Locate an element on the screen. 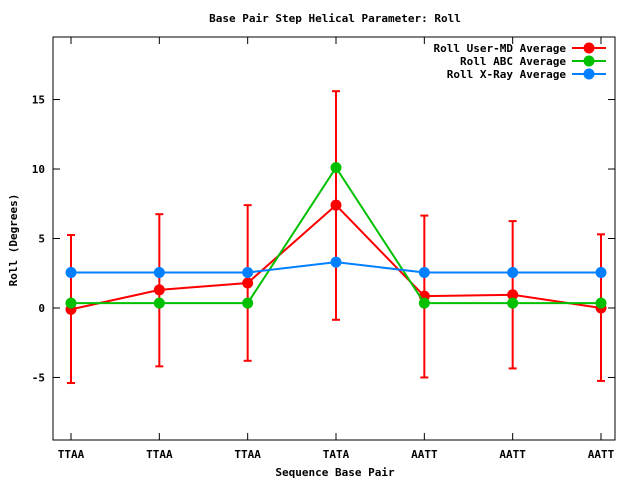 The width and height of the screenshot is (640, 480). legend-entry: Roll User-MD Average is located at coordinates (520, 48).